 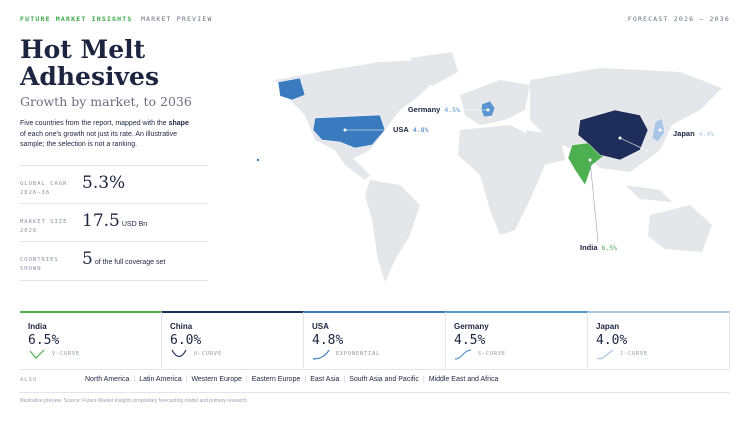 I want to click on region: East Asia, so click(x=325, y=379).